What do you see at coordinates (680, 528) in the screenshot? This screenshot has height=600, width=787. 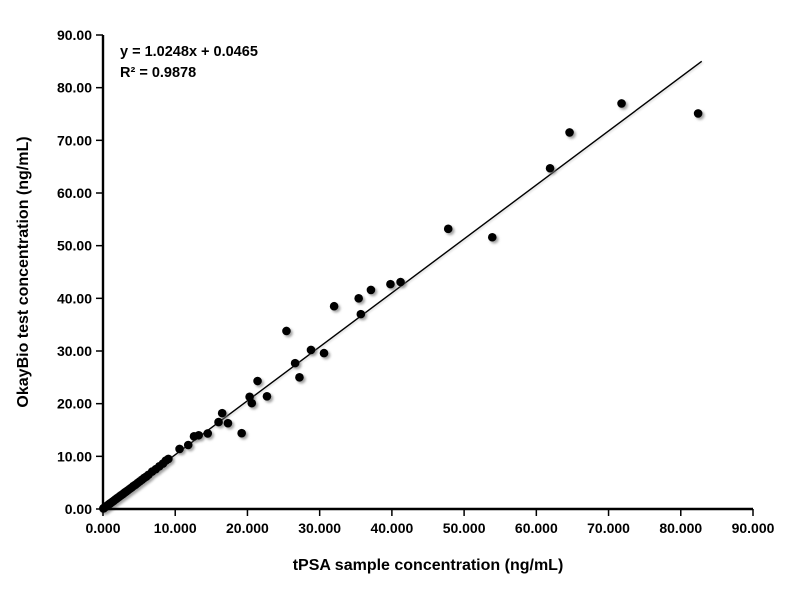 I see `x-tick-label: 80.000` at bounding box center [680, 528].